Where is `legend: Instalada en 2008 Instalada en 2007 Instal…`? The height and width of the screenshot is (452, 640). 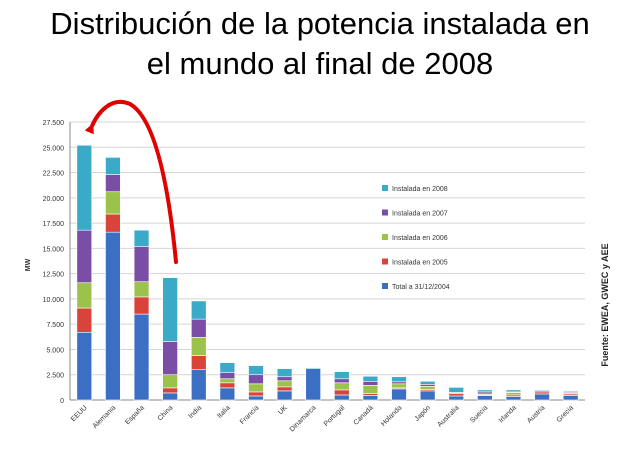
legend: Instalada en 2008 Instalada en 2007 Instal… is located at coordinates (416, 238).